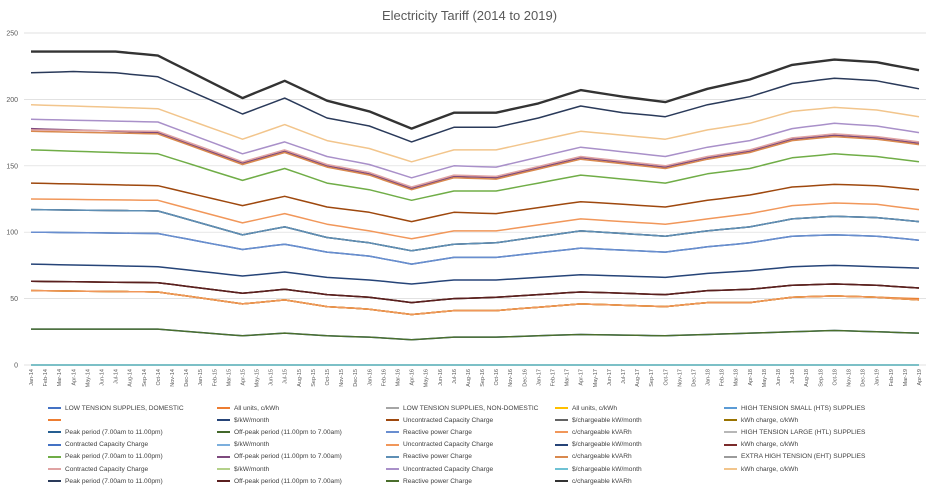 The height and width of the screenshot is (504, 939). I want to click on y-tick-label: 150, so click(12, 166).